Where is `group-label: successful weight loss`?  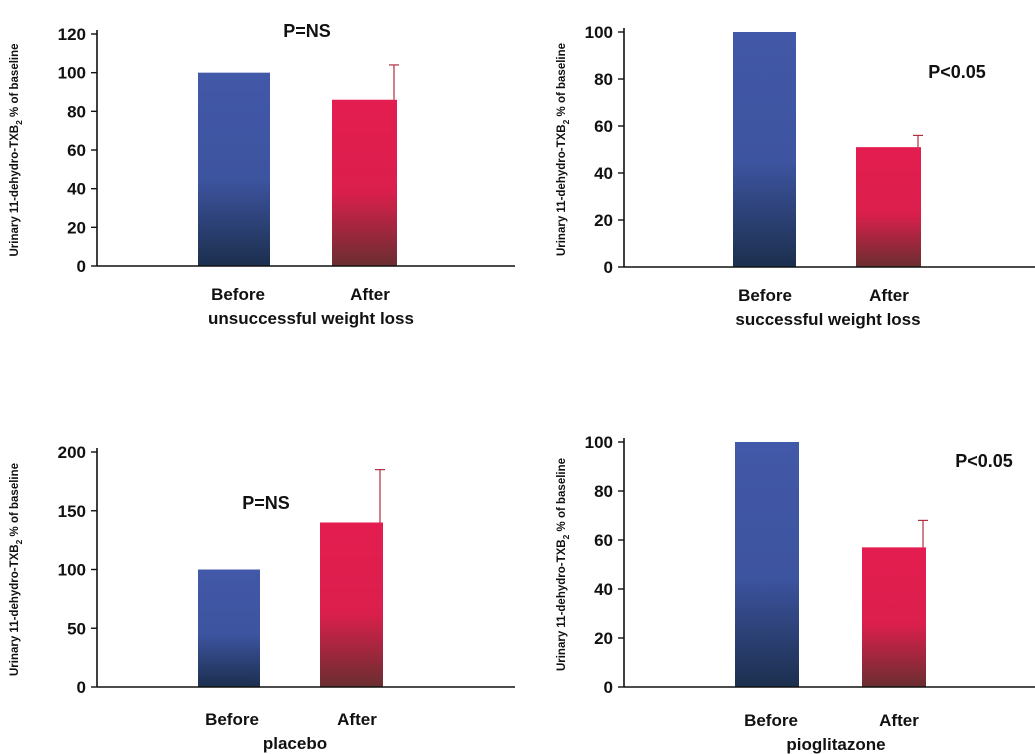
group-label: successful weight loss is located at coordinates (827, 319).